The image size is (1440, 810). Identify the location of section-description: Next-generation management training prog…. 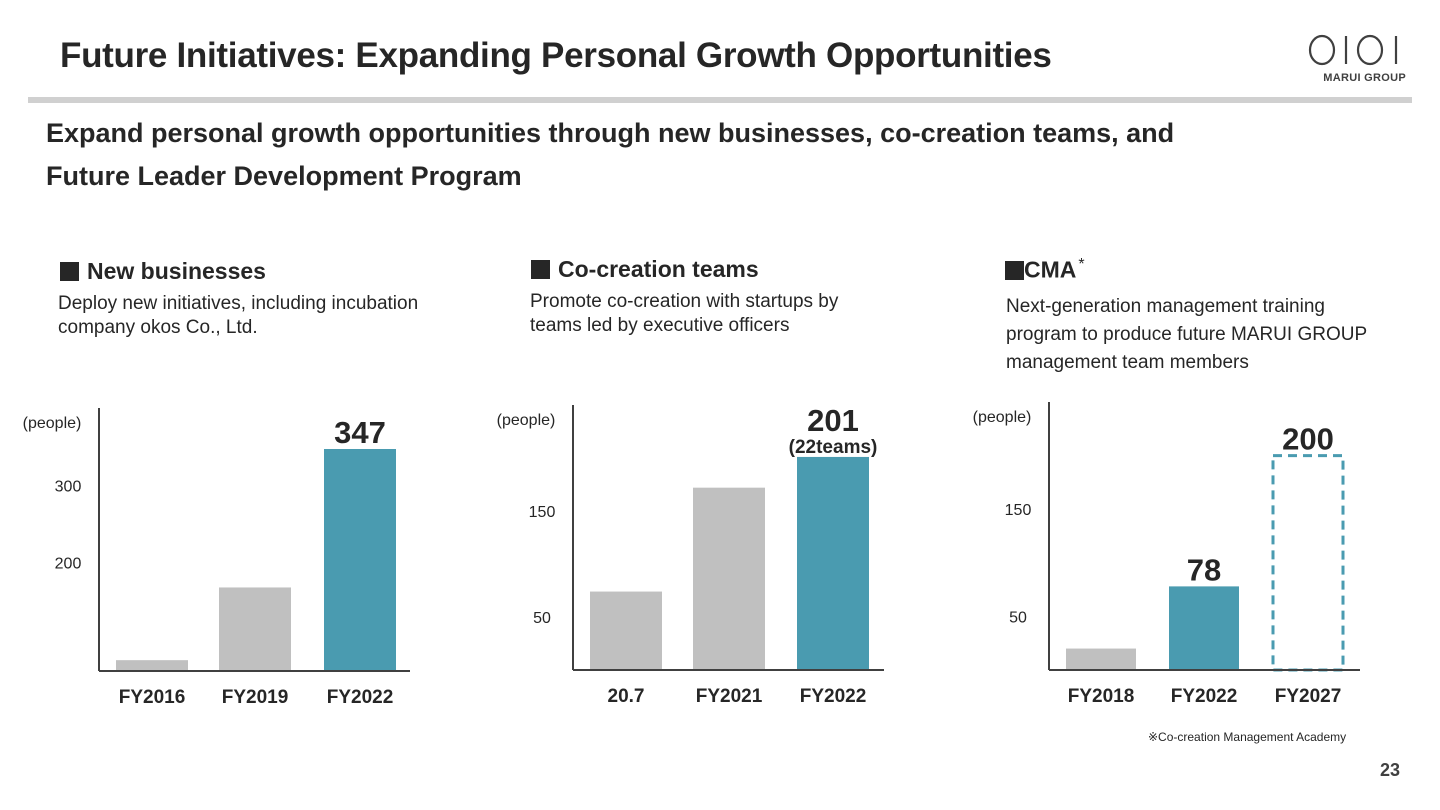
(1216, 335).